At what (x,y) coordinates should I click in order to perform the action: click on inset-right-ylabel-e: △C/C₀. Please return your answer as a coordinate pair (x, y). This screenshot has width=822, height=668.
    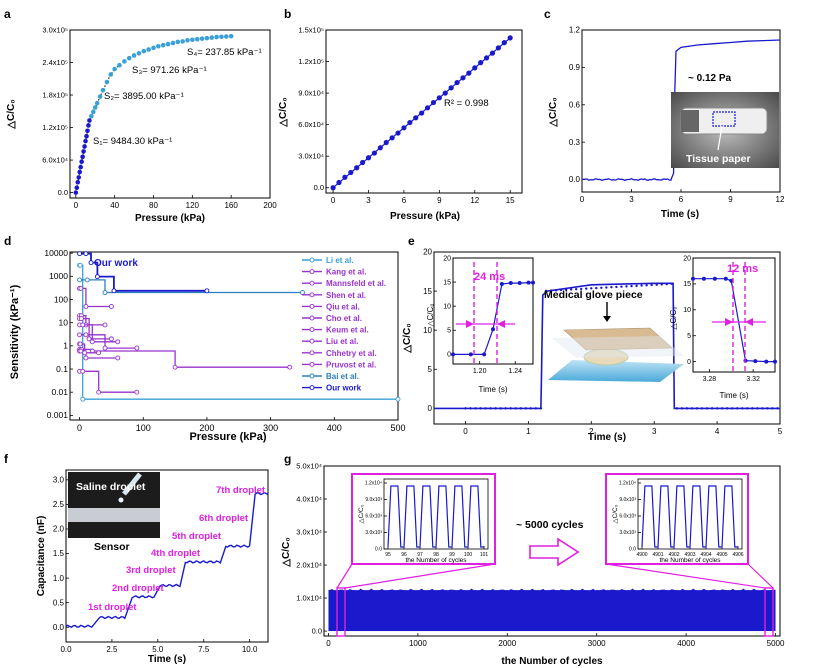
    Looking at the image, I should click on (673, 317).